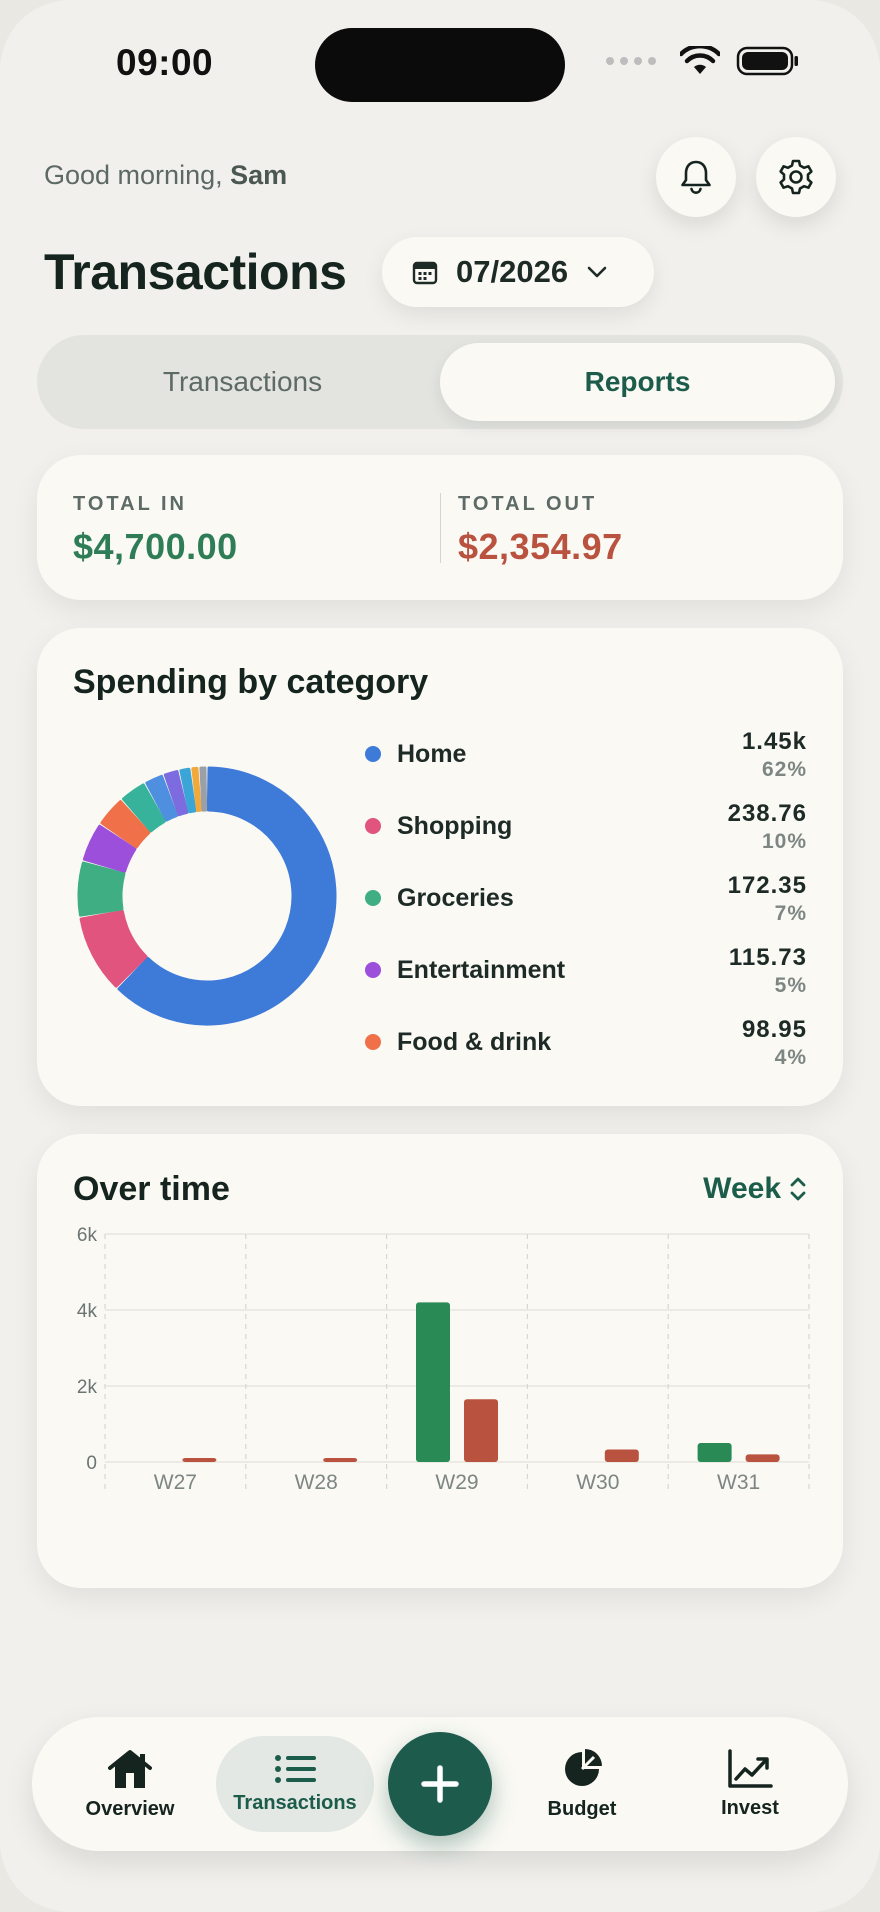 Image resolution: width=880 pixels, height=1912 pixels. I want to click on greeting-prefix: Good morning,, so click(137, 175).